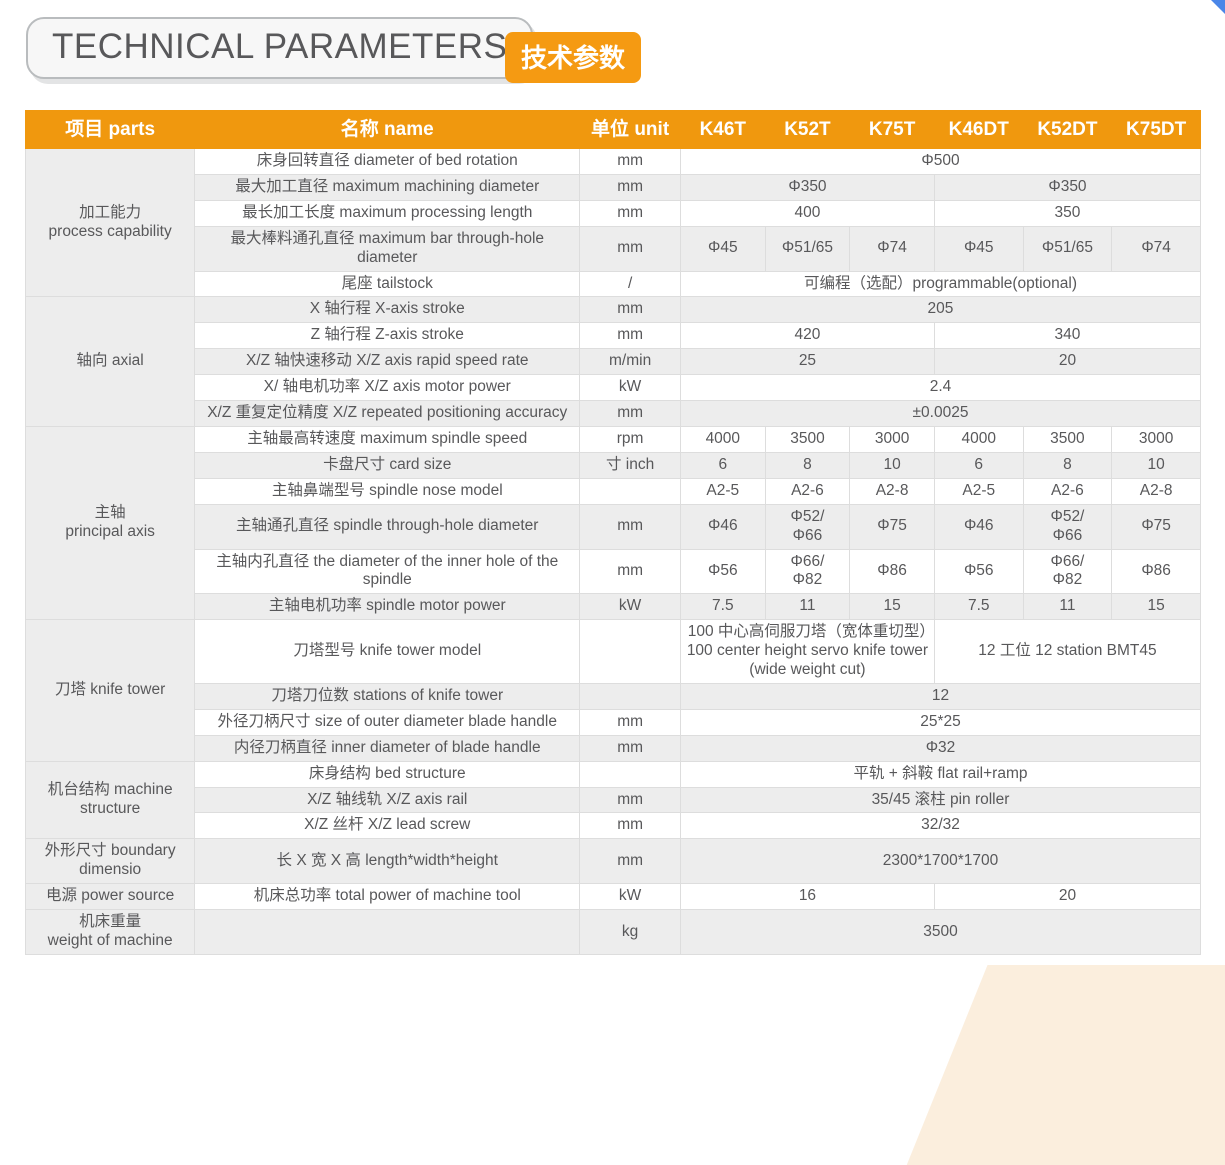 The height and width of the screenshot is (1165, 1225). Describe the element at coordinates (110, 222) in the screenshot. I see `section-label: 加工能力 process capability` at that location.